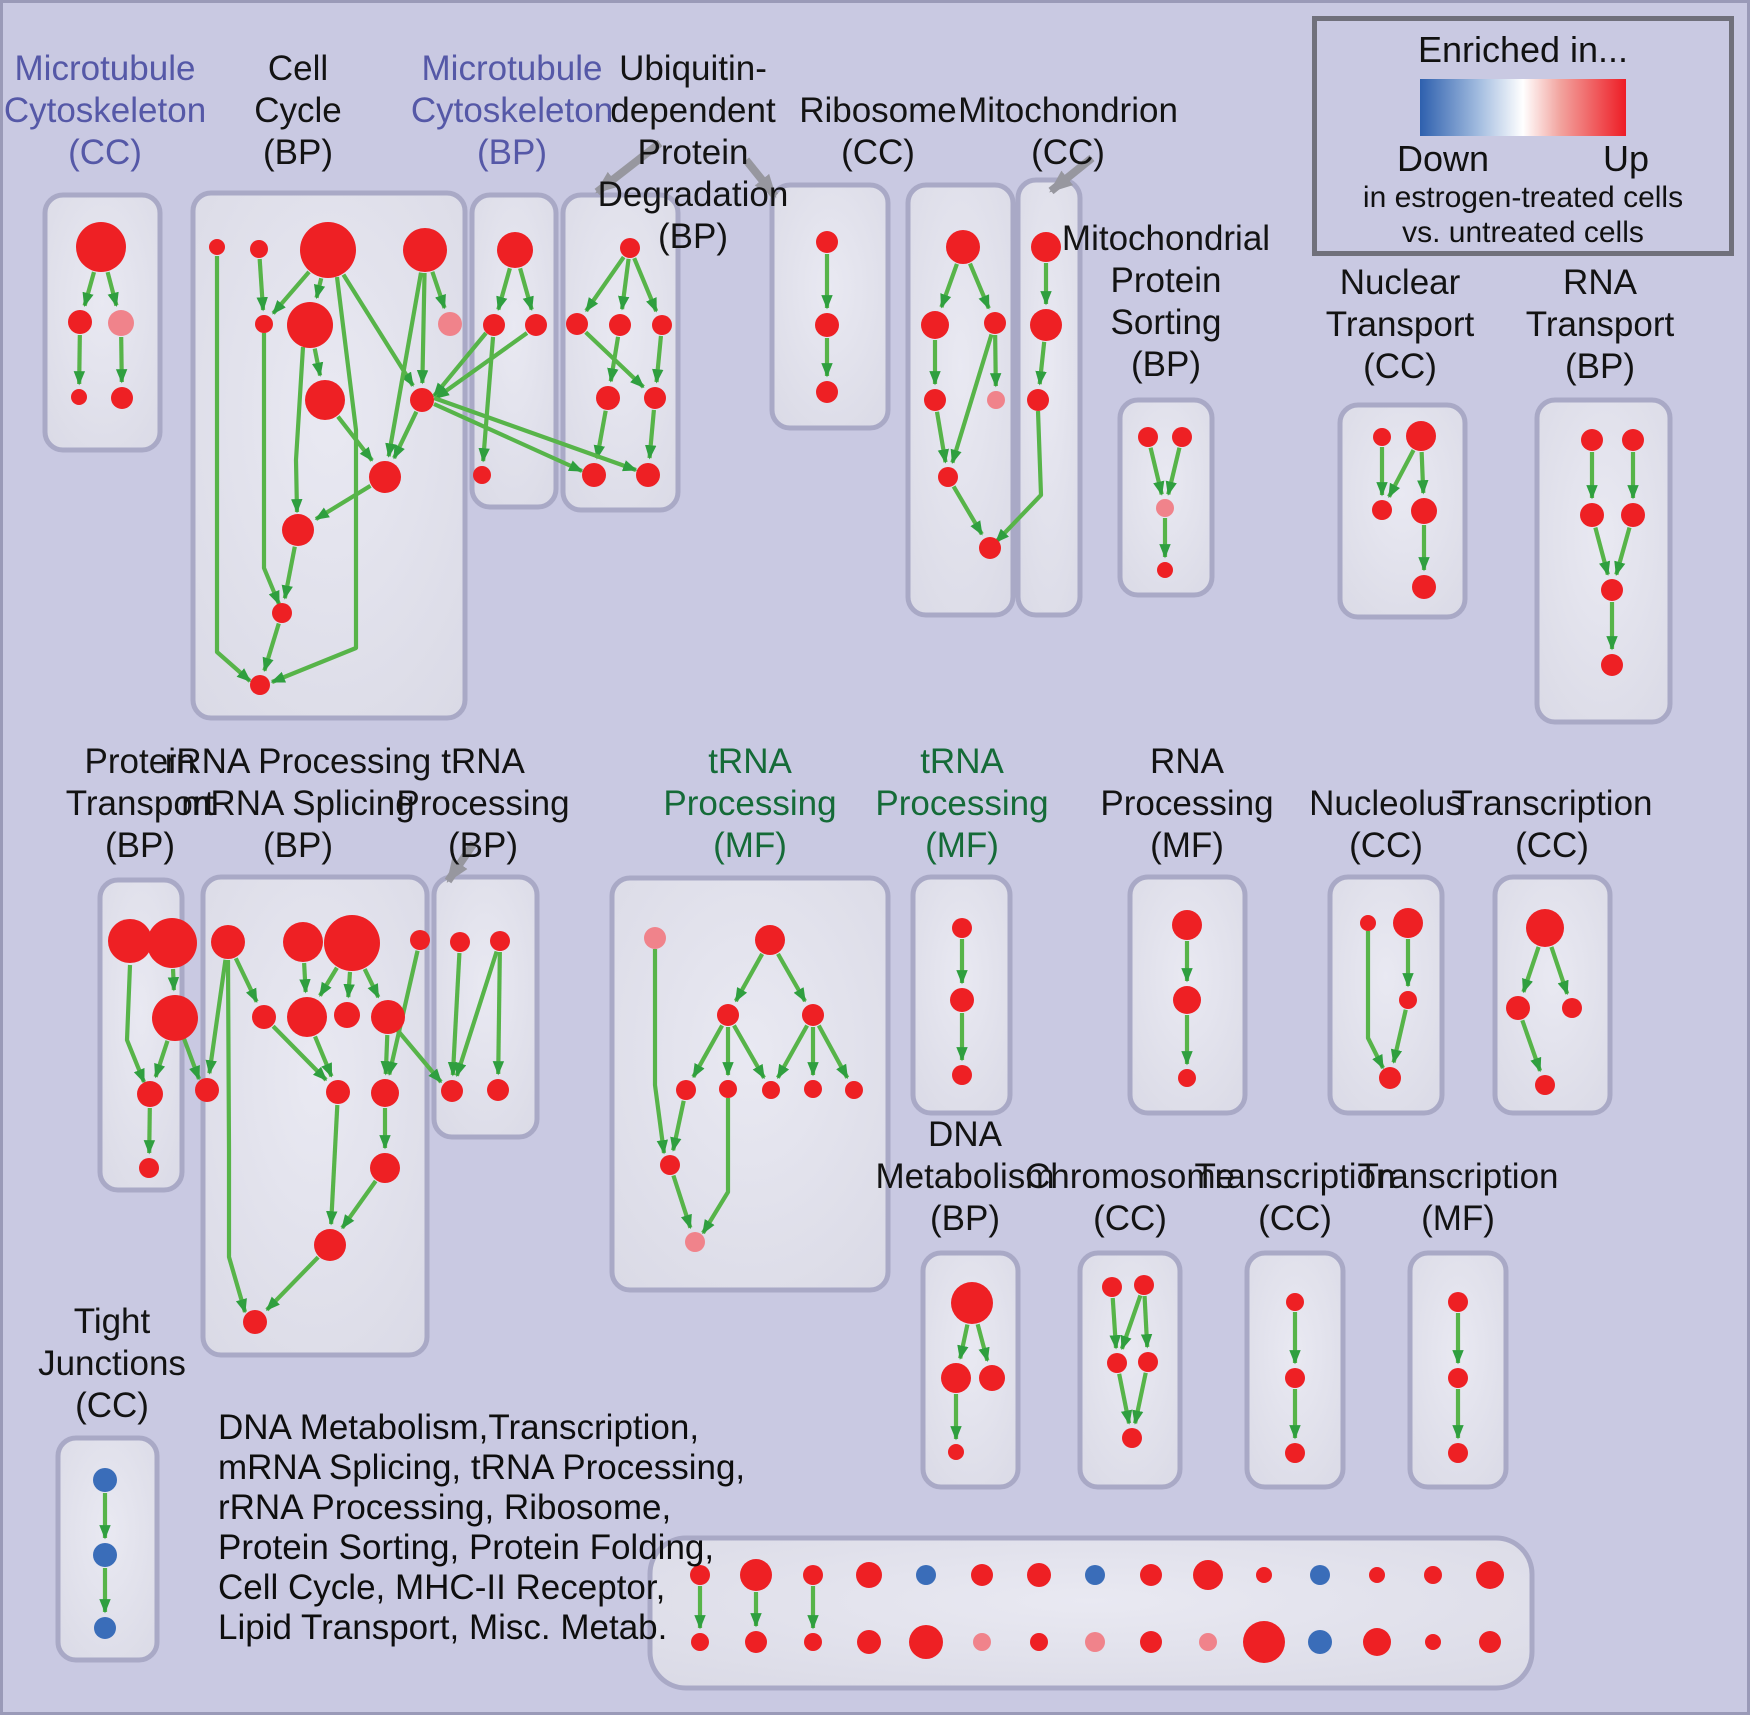 This screenshot has width=1750, height=1715. What do you see at coordinates (112, 1363) in the screenshot?
I see `cluster-label-tight-junctions-cc: Junctions` at bounding box center [112, 1363].